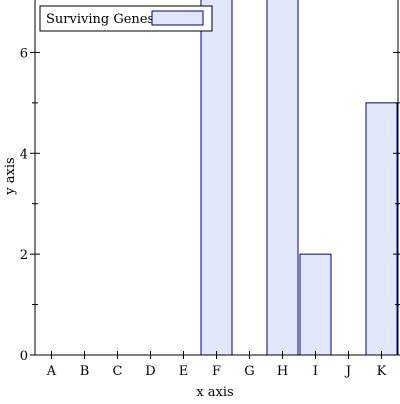 The height and width of the screenshot is (404, 400). What do you see at coordinates (85, 371) in the screenshot?
I see `x-tick-label-B: B` at bounding box center [85, 371].